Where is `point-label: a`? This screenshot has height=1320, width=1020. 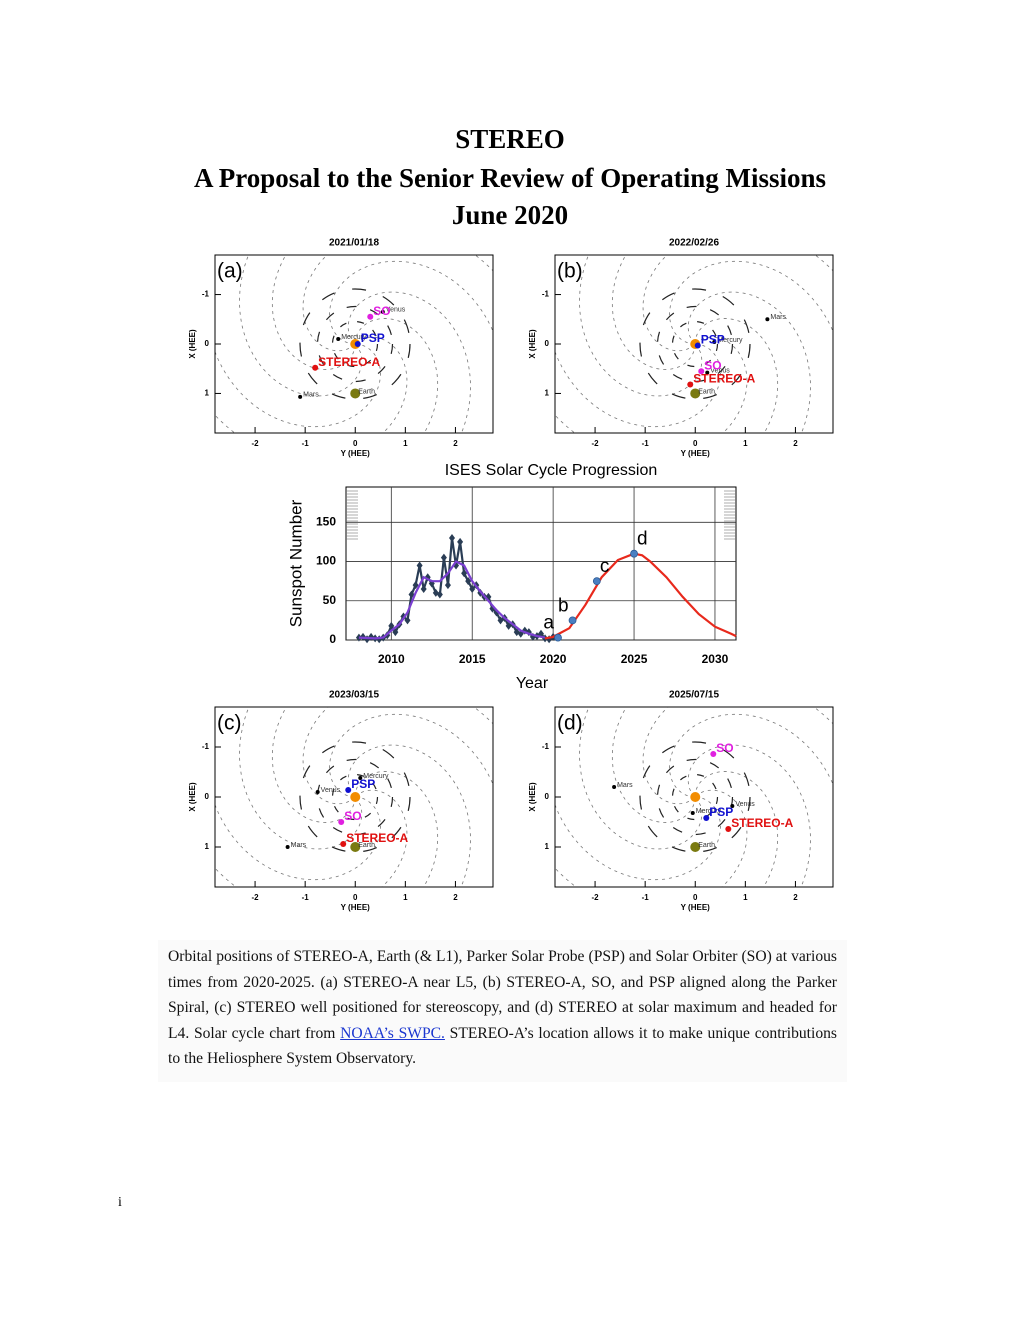
point-label: a is located at coordinates (548, 623).